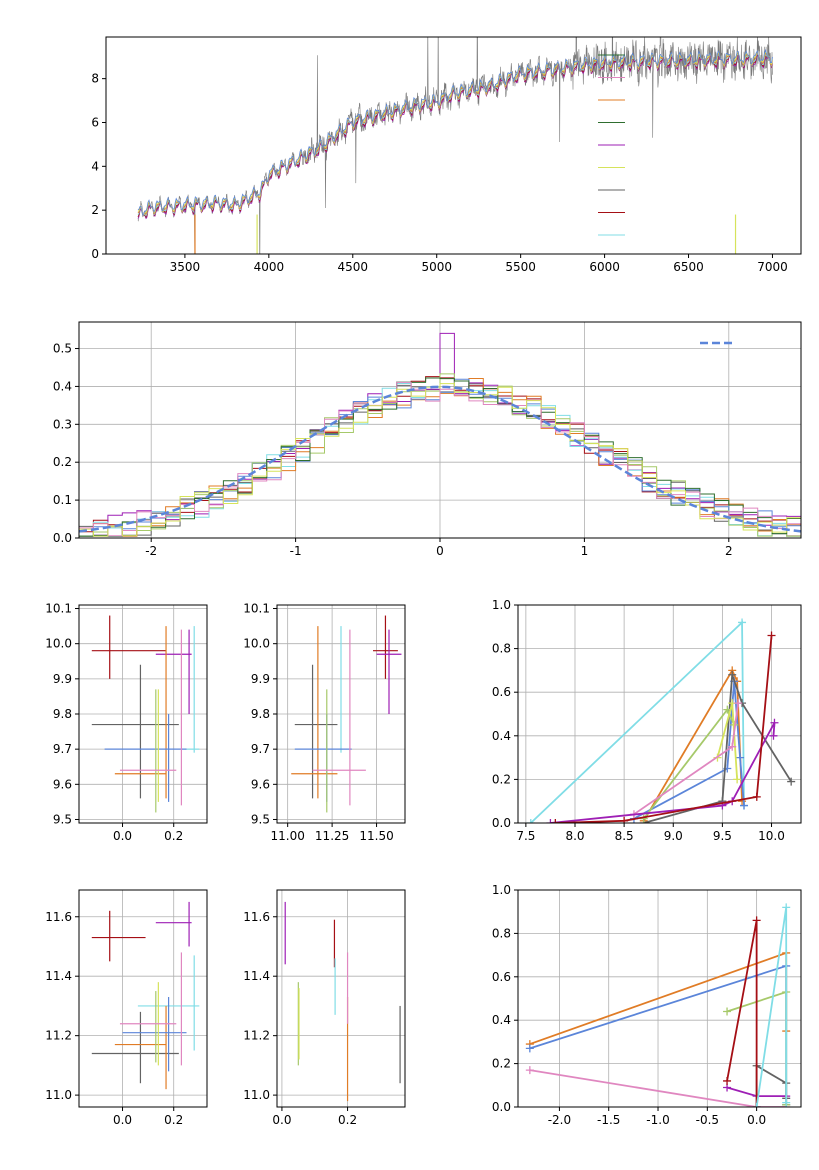 The height and width of the screenshot is (1170, 819). What do you see at coordinates (501, 692) in the screenshot?
I see `y-tick-label: 0.6` at bounding box center [501, 692].